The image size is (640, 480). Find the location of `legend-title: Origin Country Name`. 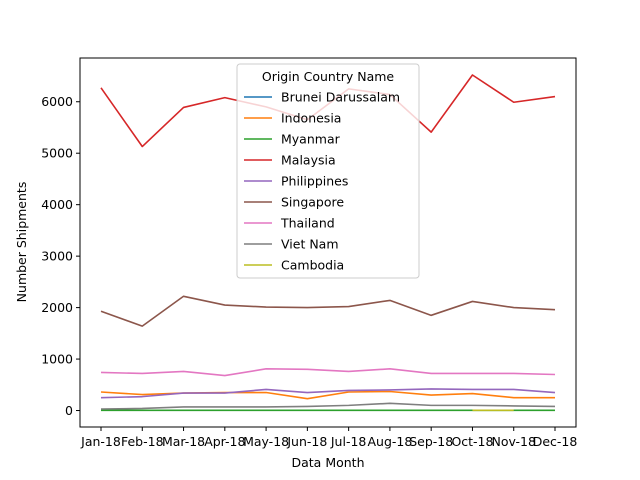

legend-title: Origin Country Name is located at coordinates (328, 76).